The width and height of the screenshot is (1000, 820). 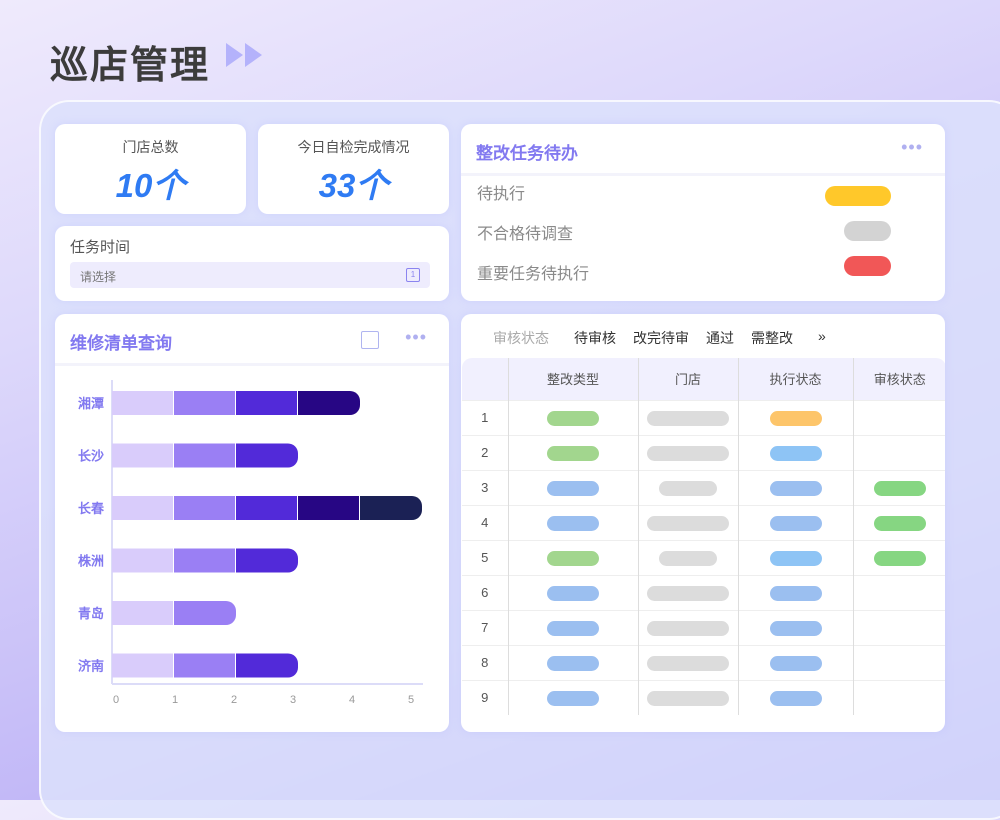 I want to click on table-row: 4, so click(x=703, y=522).